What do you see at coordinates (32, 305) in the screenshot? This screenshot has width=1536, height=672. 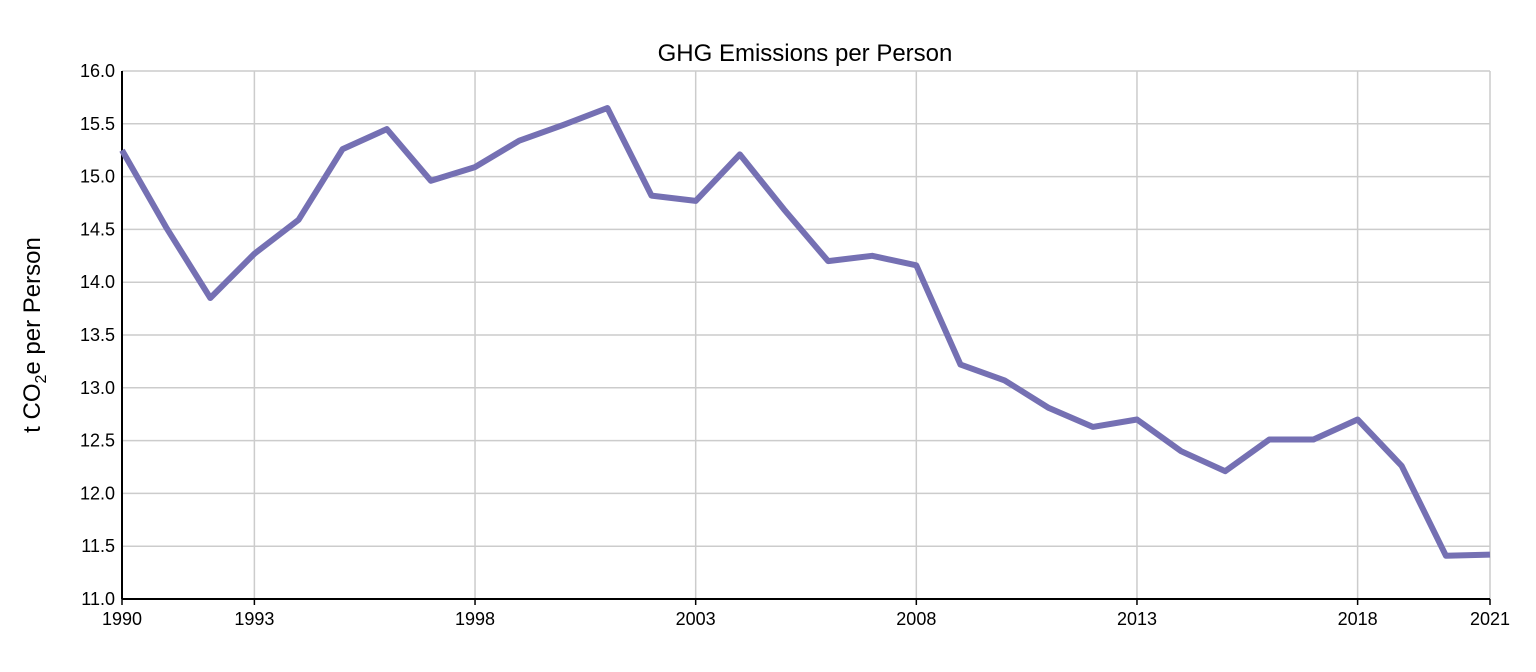 I see `y-axis-label-suffix: e per Person` at bounding box center [32, 305].